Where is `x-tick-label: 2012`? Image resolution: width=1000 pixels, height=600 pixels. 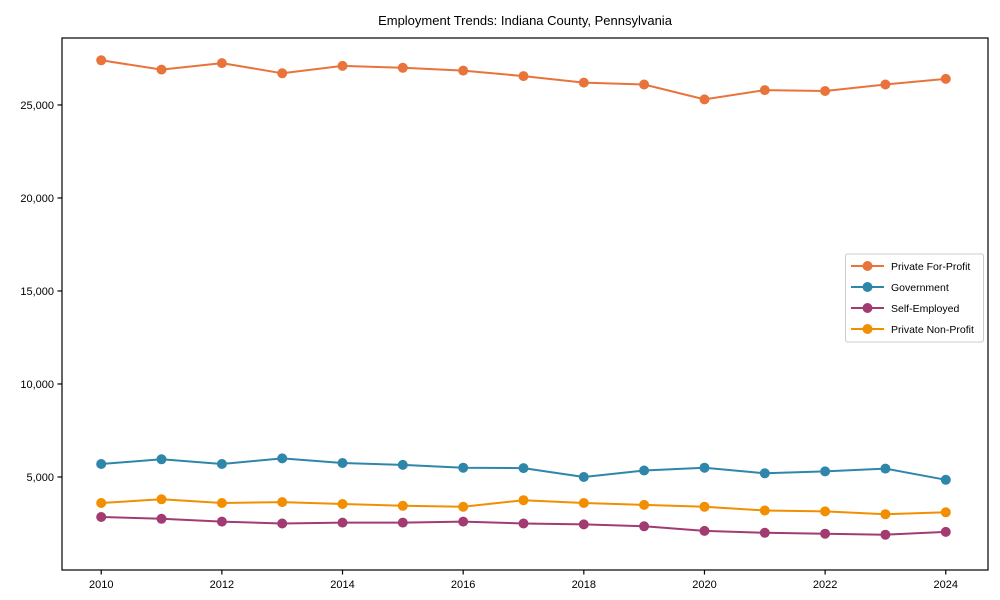 x-tick-label: 2012 is located at coordinates (222, 585).